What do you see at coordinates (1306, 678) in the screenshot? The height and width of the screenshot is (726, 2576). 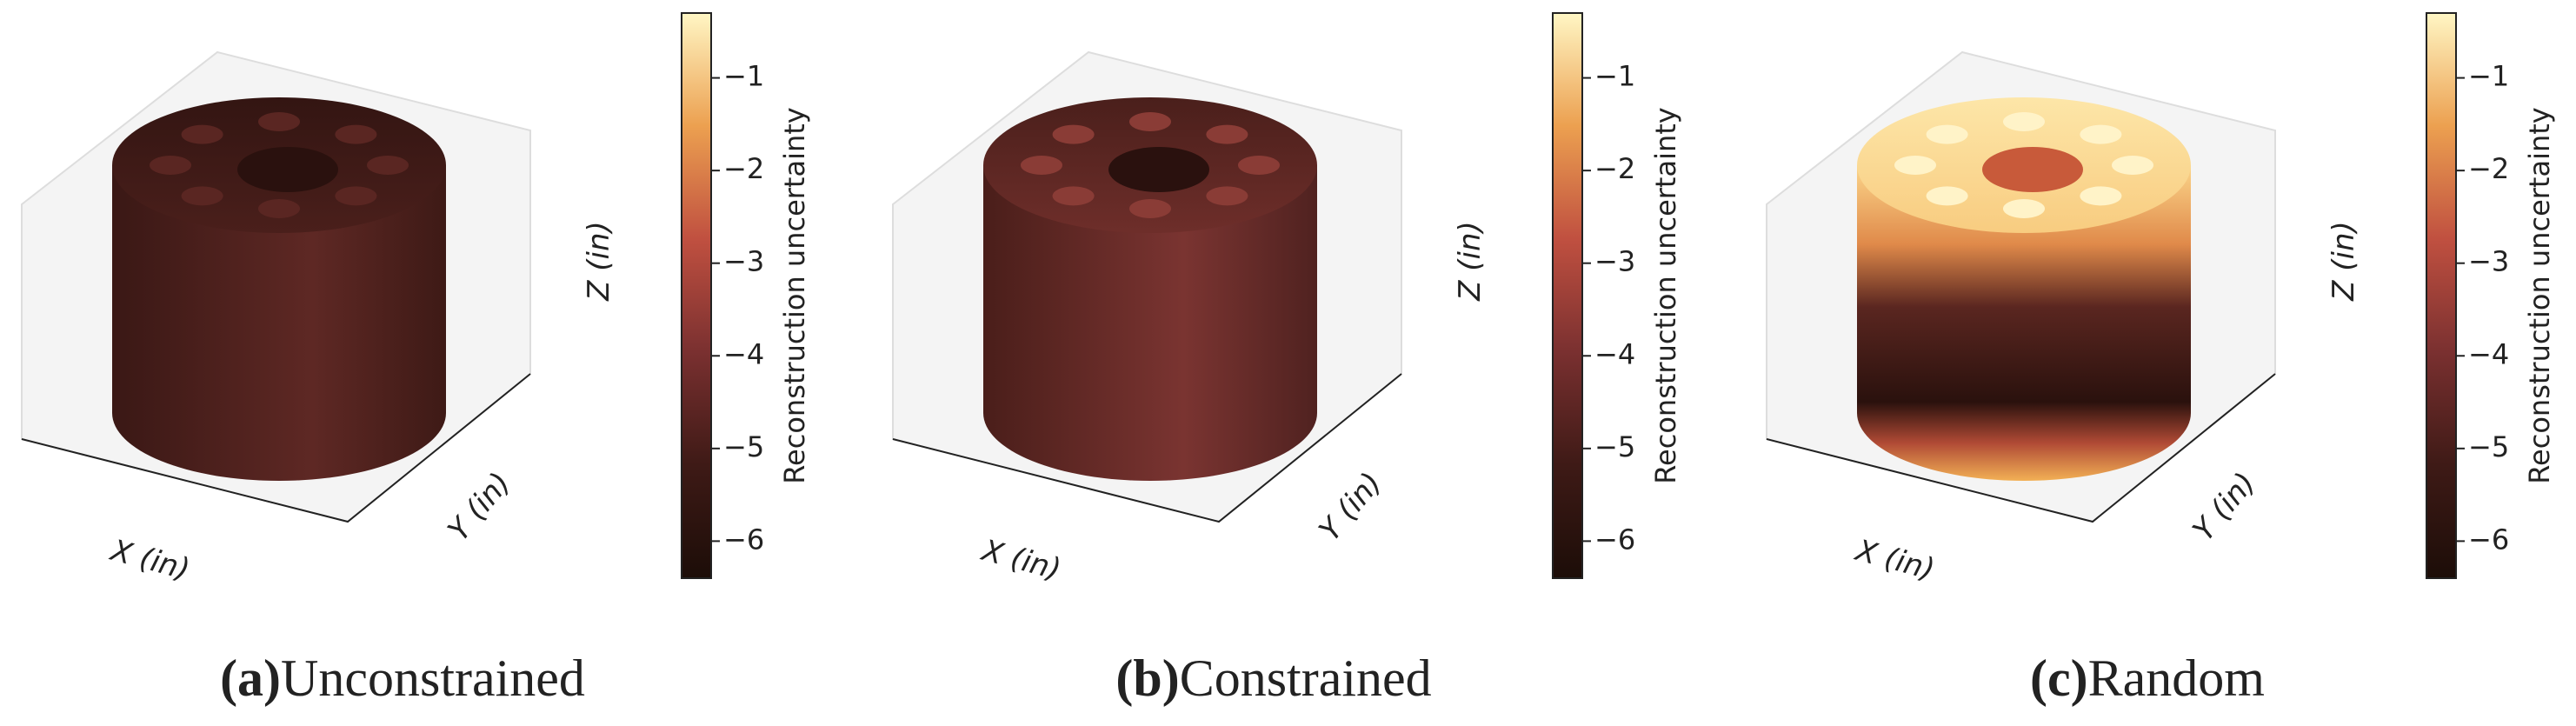 I see `caption-text: Constrained` at bounding box center [1306, 678].